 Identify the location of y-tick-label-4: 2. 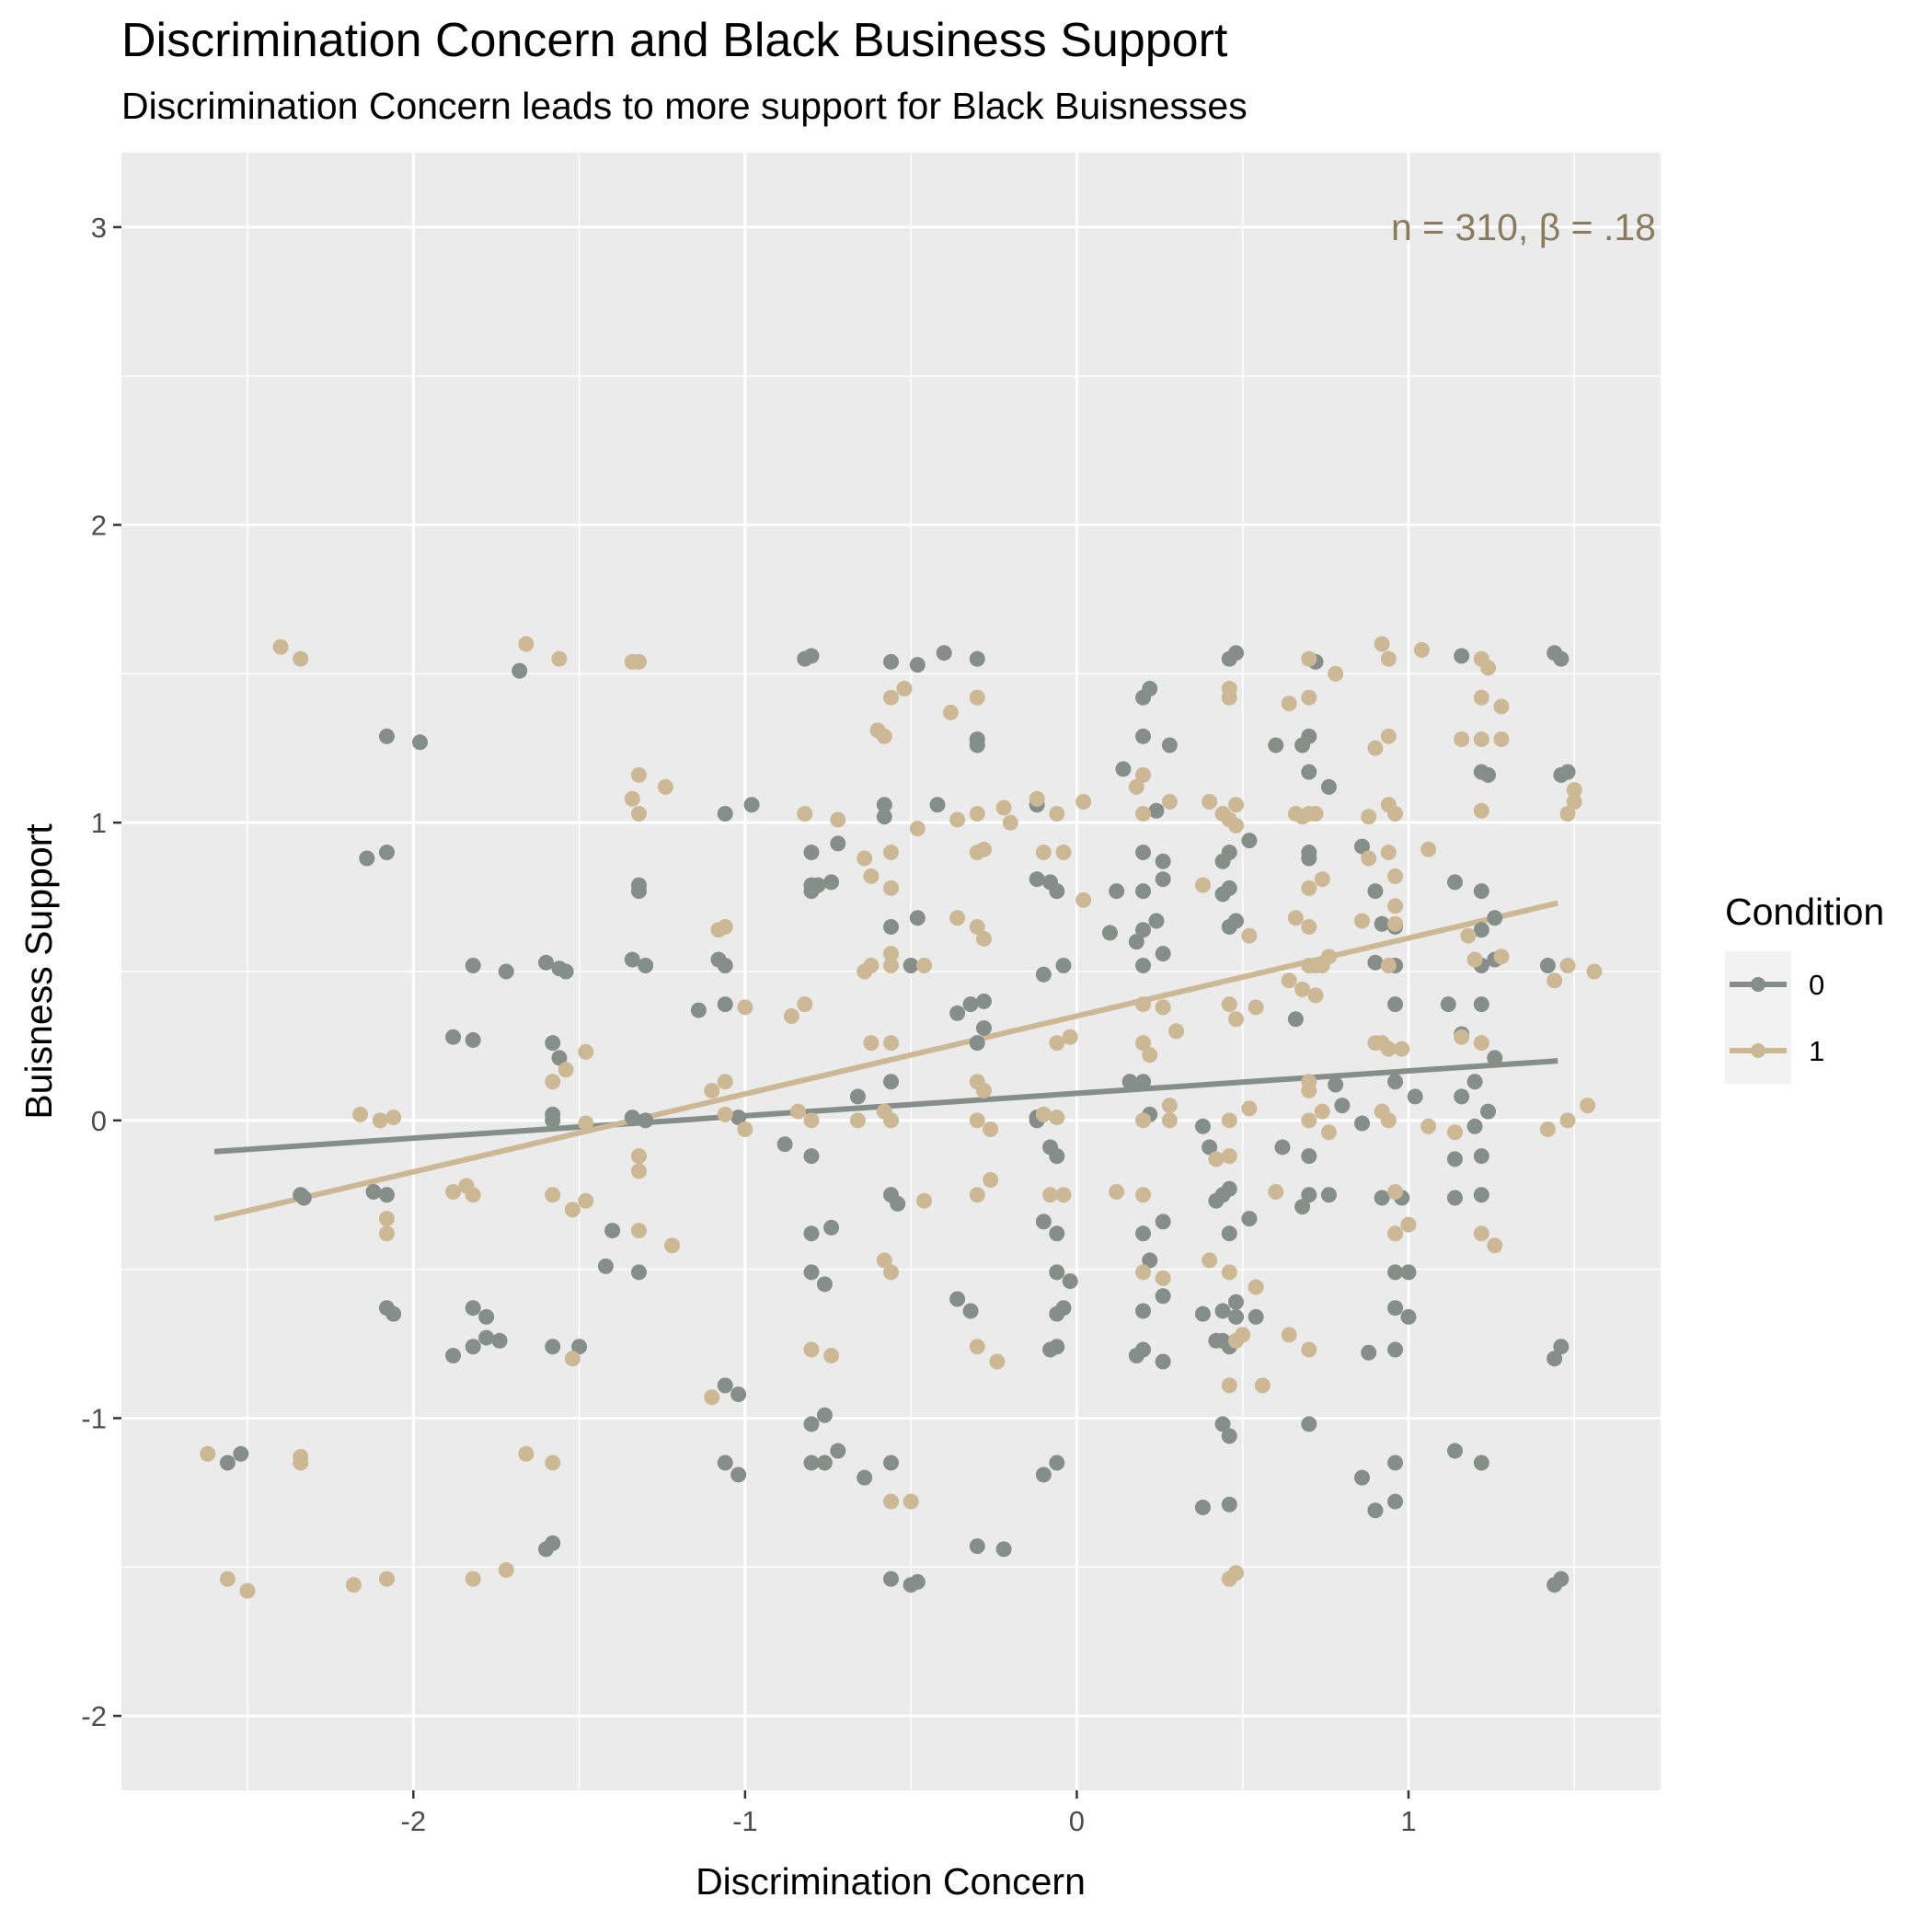
(99, 526).